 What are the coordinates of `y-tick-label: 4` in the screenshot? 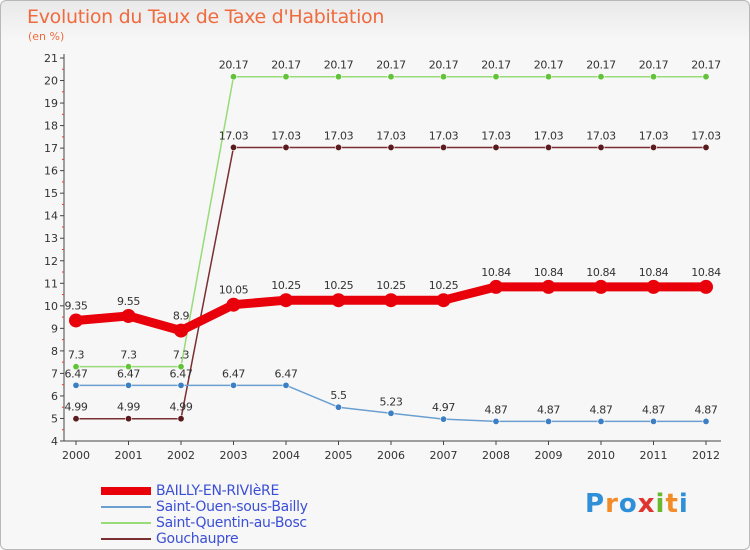 It's located at (54, 441).